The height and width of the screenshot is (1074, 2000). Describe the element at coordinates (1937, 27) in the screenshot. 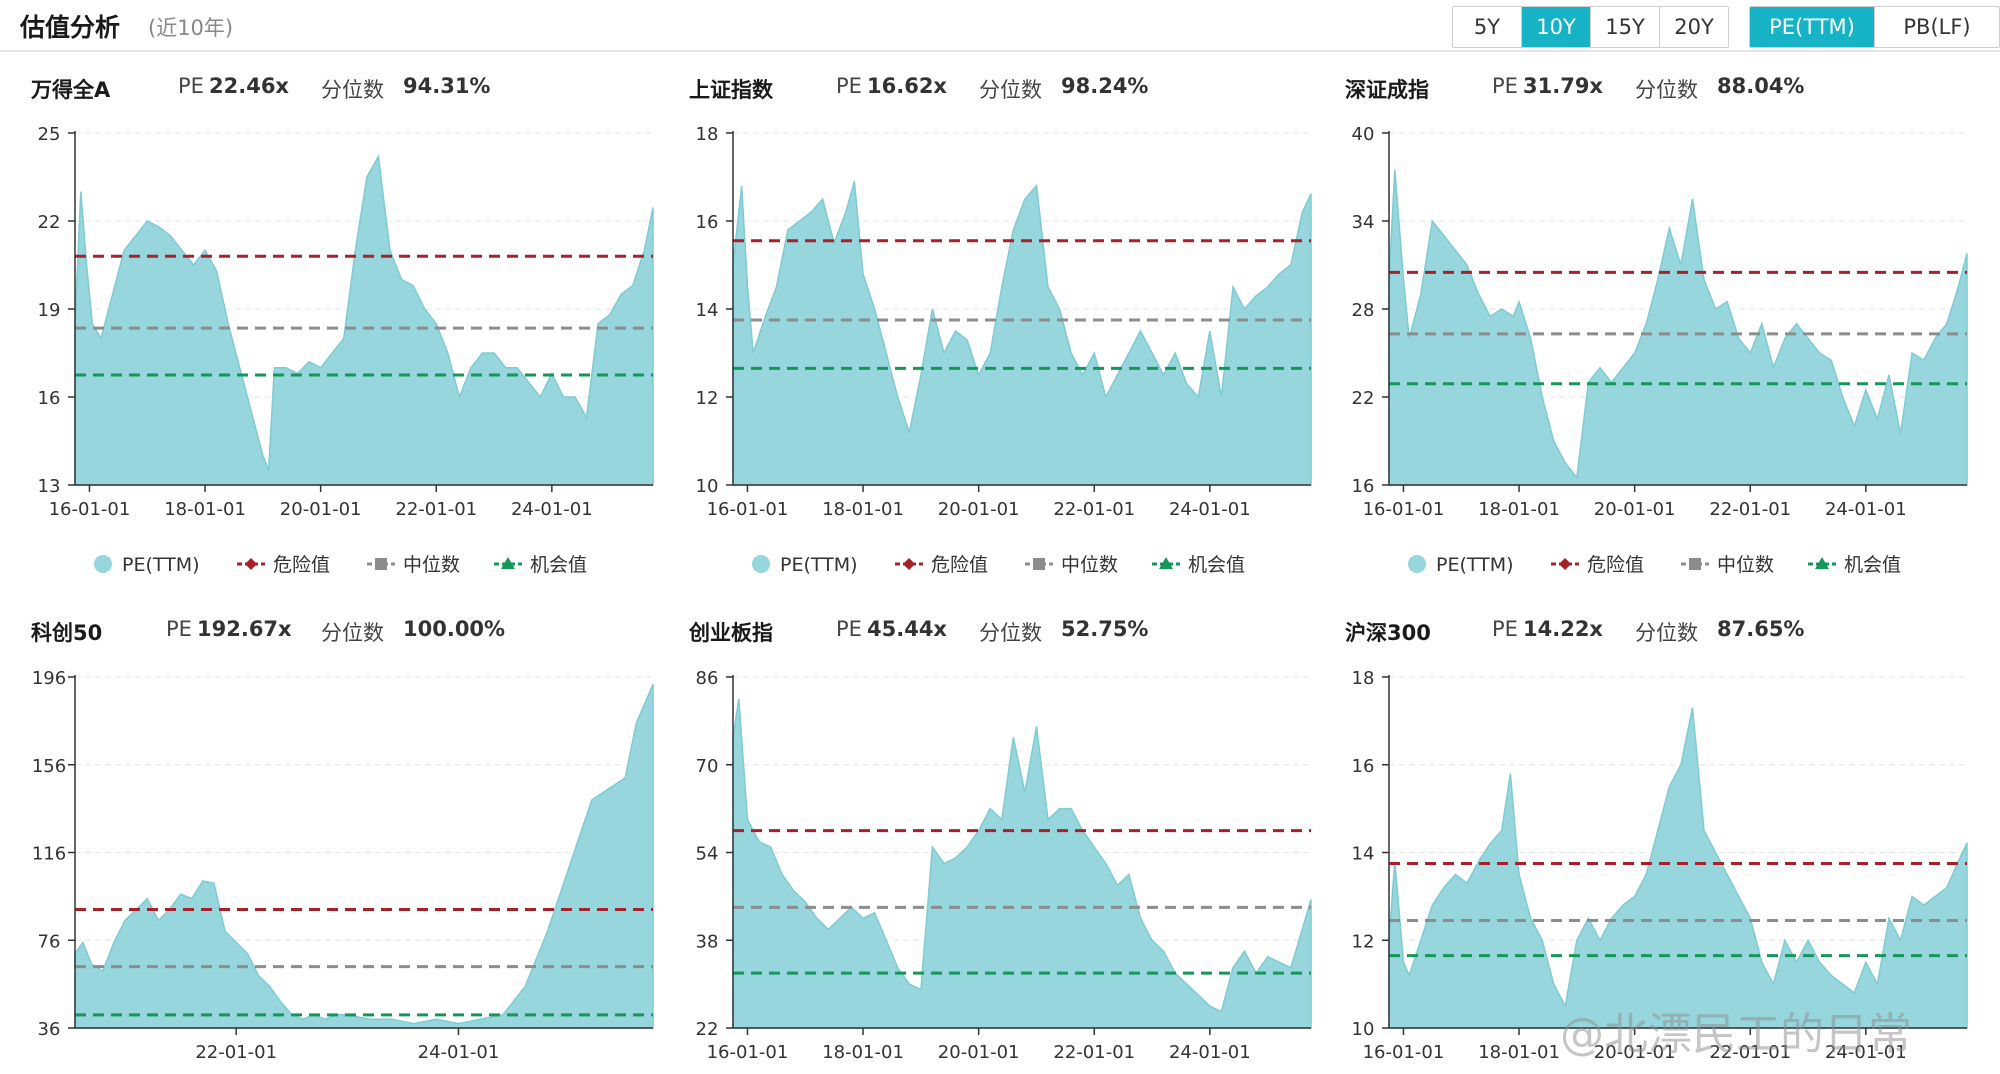

I see `metric-button-pb-lf: PB(LF)` at that location.